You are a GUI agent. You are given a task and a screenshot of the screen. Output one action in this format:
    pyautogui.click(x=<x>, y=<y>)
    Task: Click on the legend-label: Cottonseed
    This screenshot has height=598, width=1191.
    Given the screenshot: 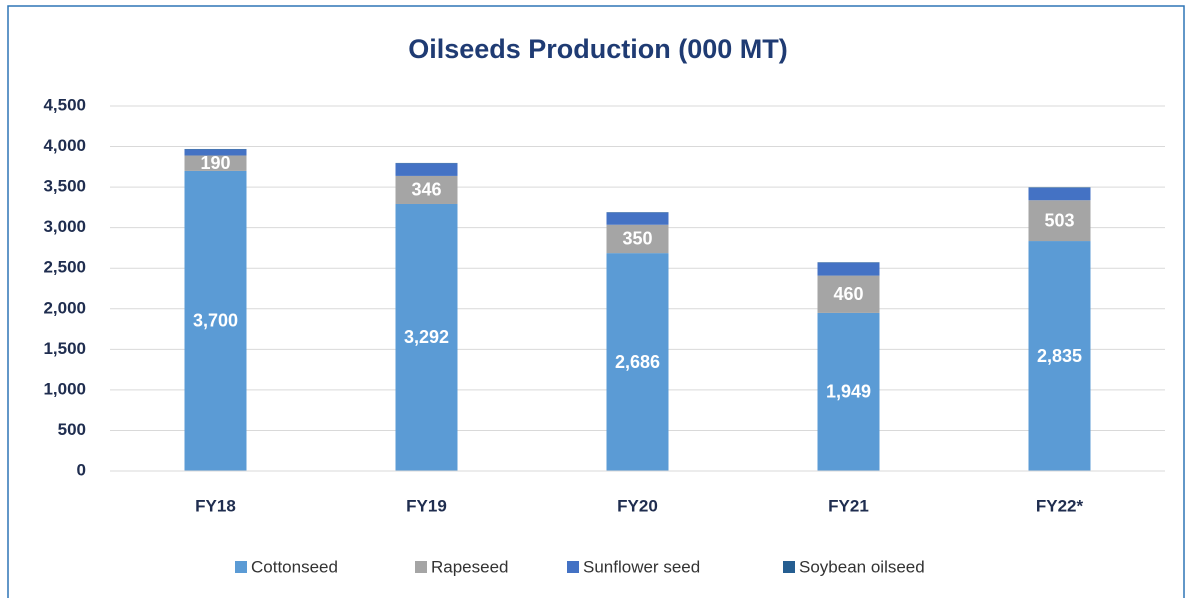 What is the action you would take?
    pyautogui.click(x=294, y=566)
    